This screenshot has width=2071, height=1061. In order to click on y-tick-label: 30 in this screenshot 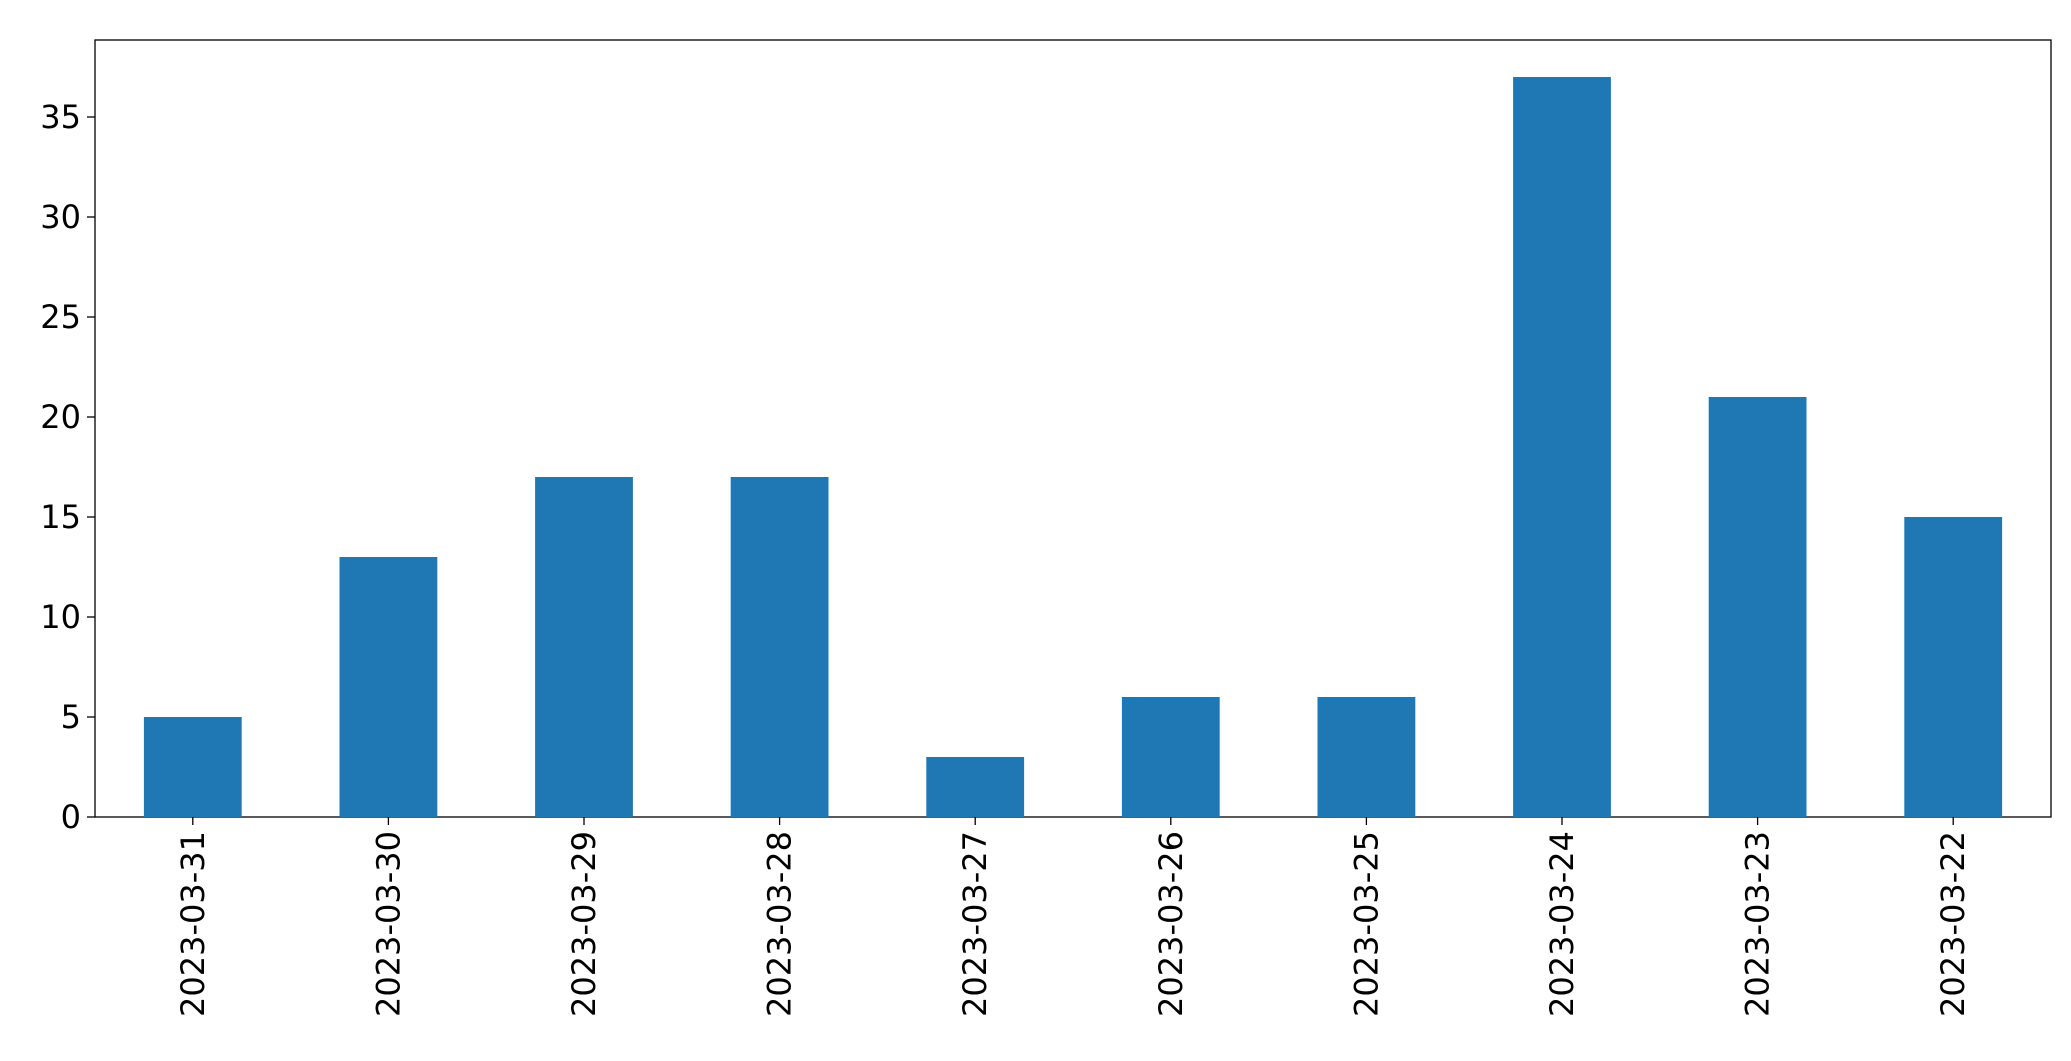, I will do `click(60, 217)`.